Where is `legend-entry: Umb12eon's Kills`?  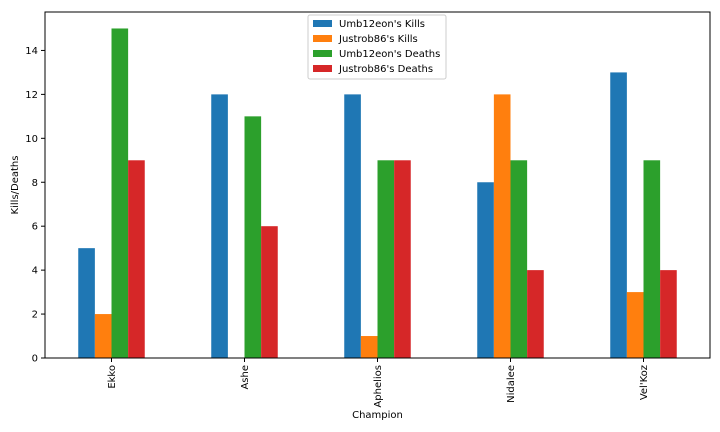
legend-entry: Umb12eon's Kills is located at coordinates (382, 24).